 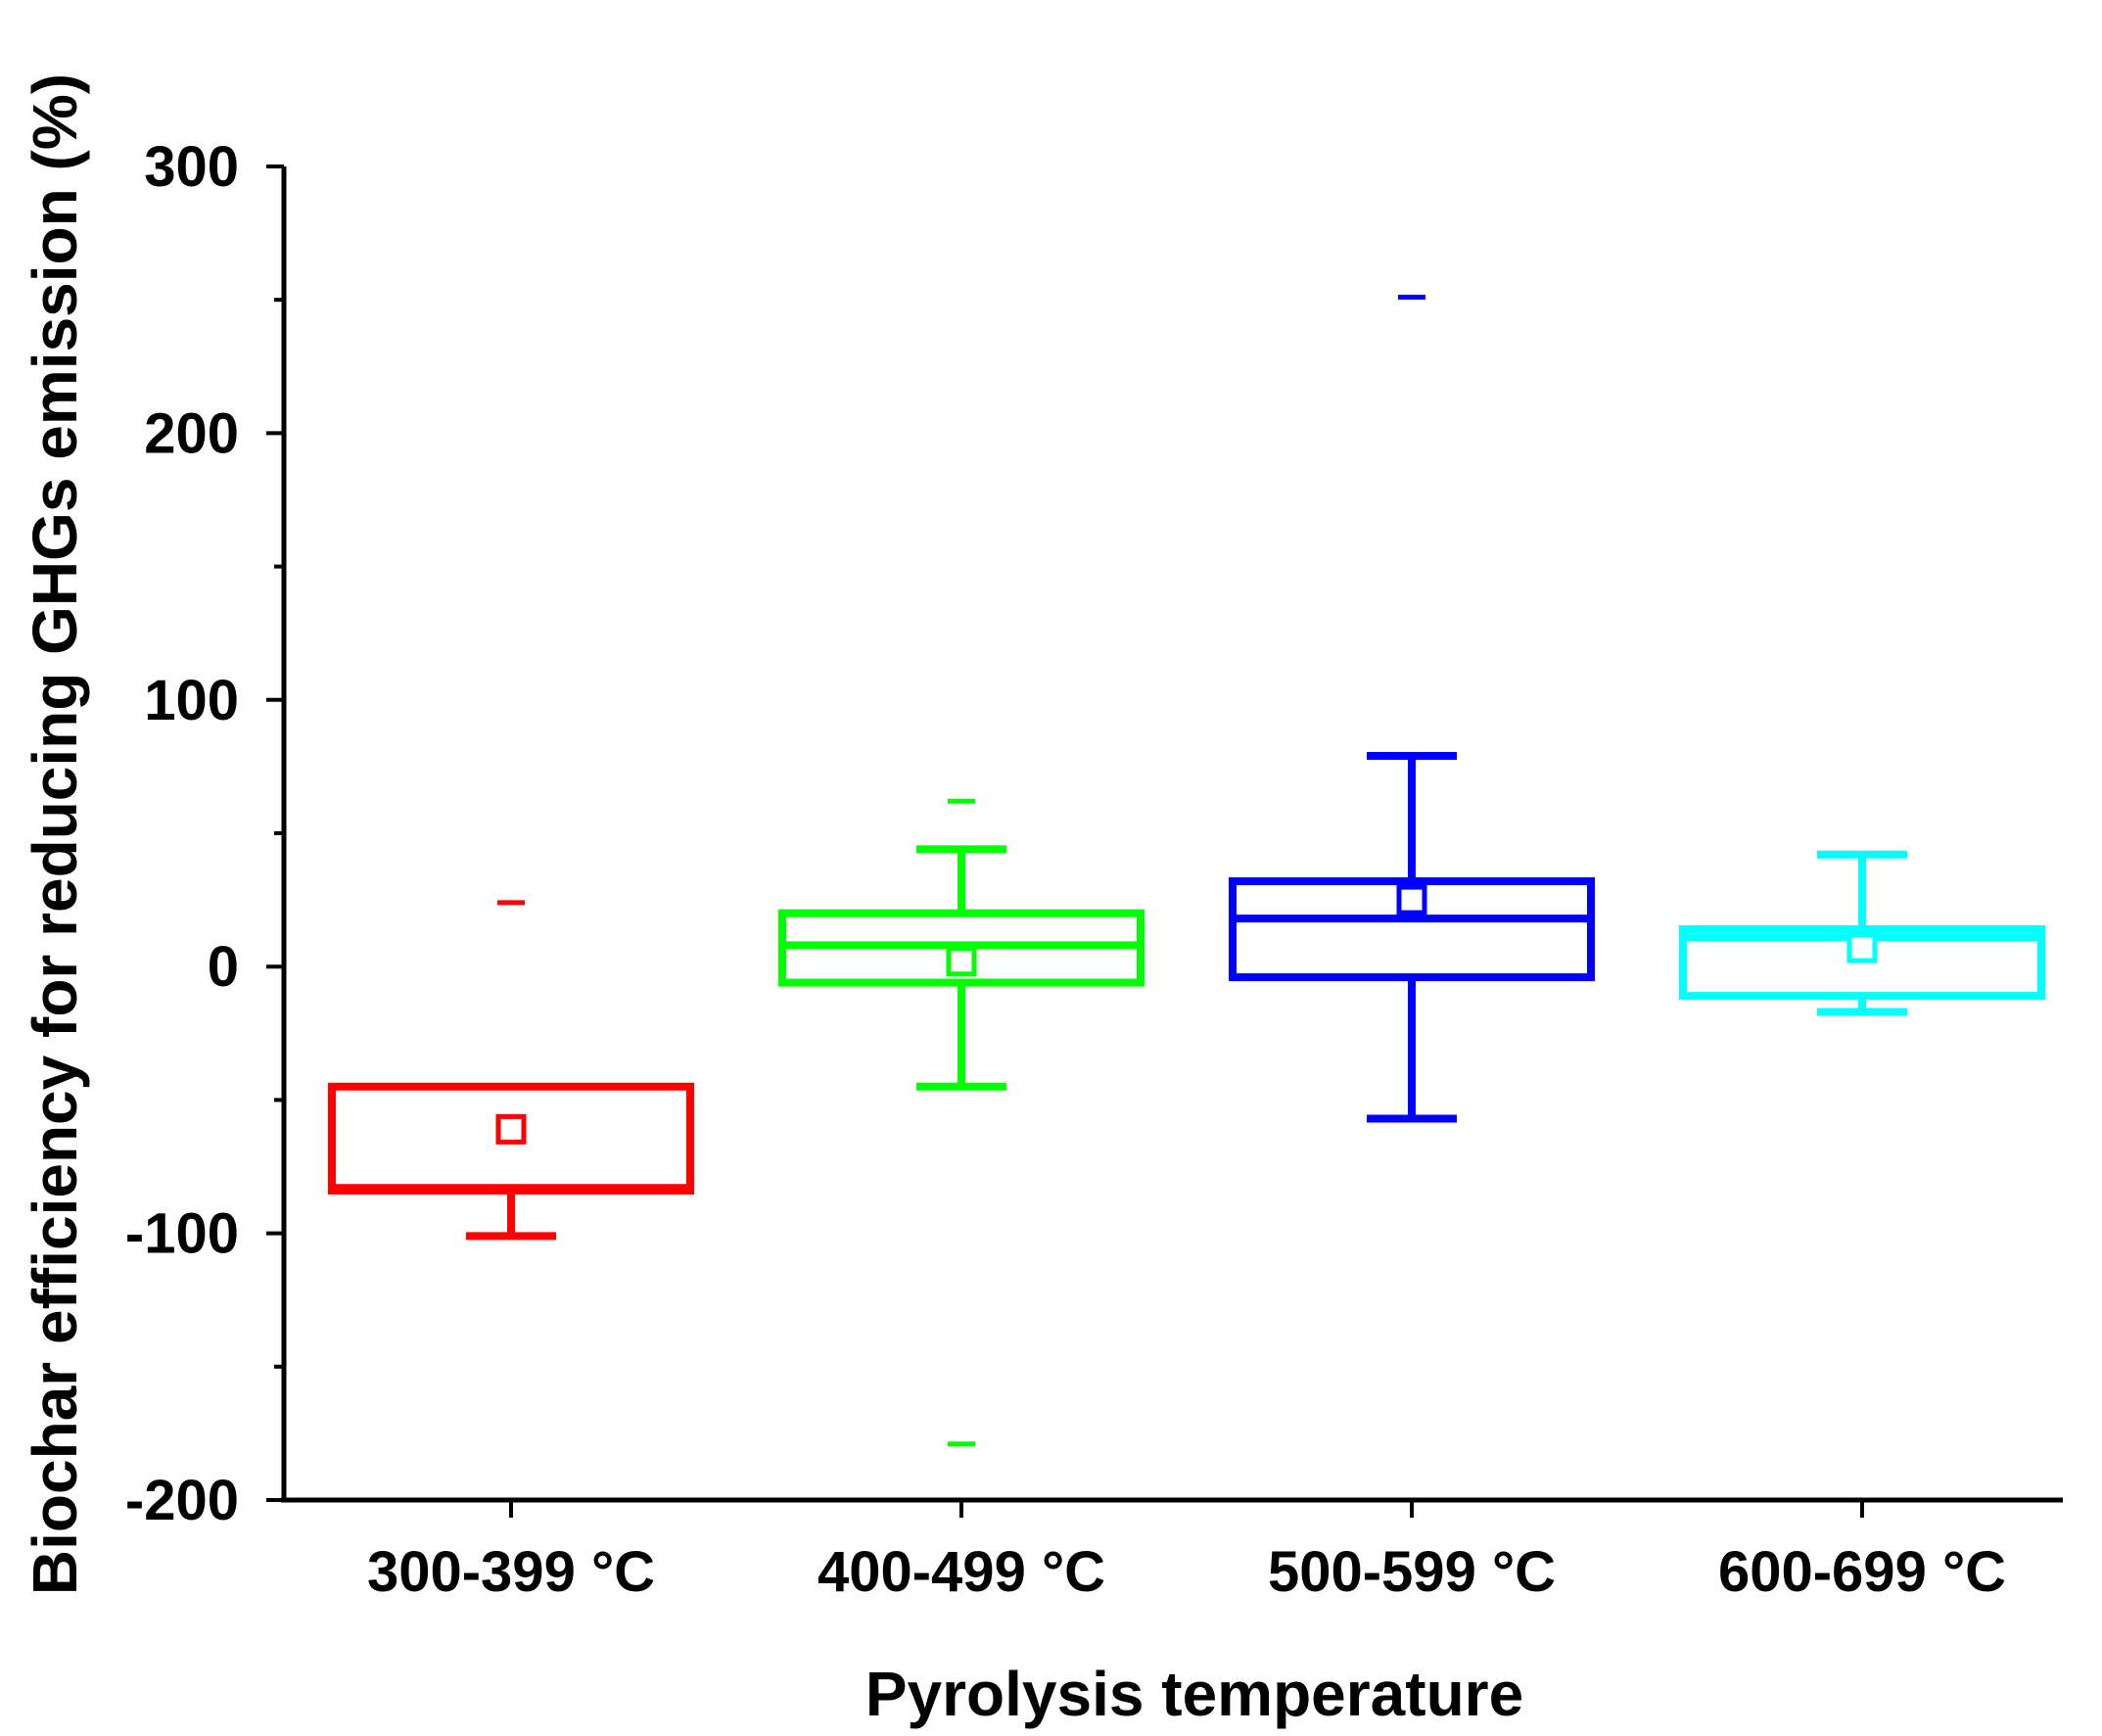 I want to click on x-ticks: 300-399 °C 400-499 °C 500-599 °C 600-699 °C, so click(x=1186, y=1552).